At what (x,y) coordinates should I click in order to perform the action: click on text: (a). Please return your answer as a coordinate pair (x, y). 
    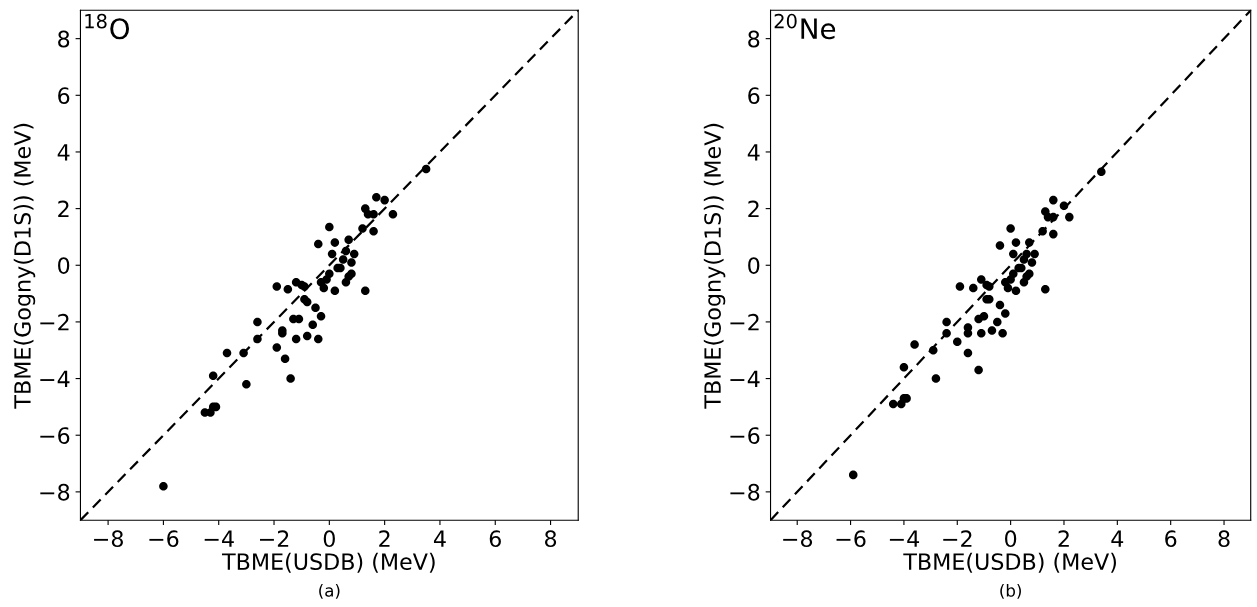
    Looking at the image, I should click on (329, 591).